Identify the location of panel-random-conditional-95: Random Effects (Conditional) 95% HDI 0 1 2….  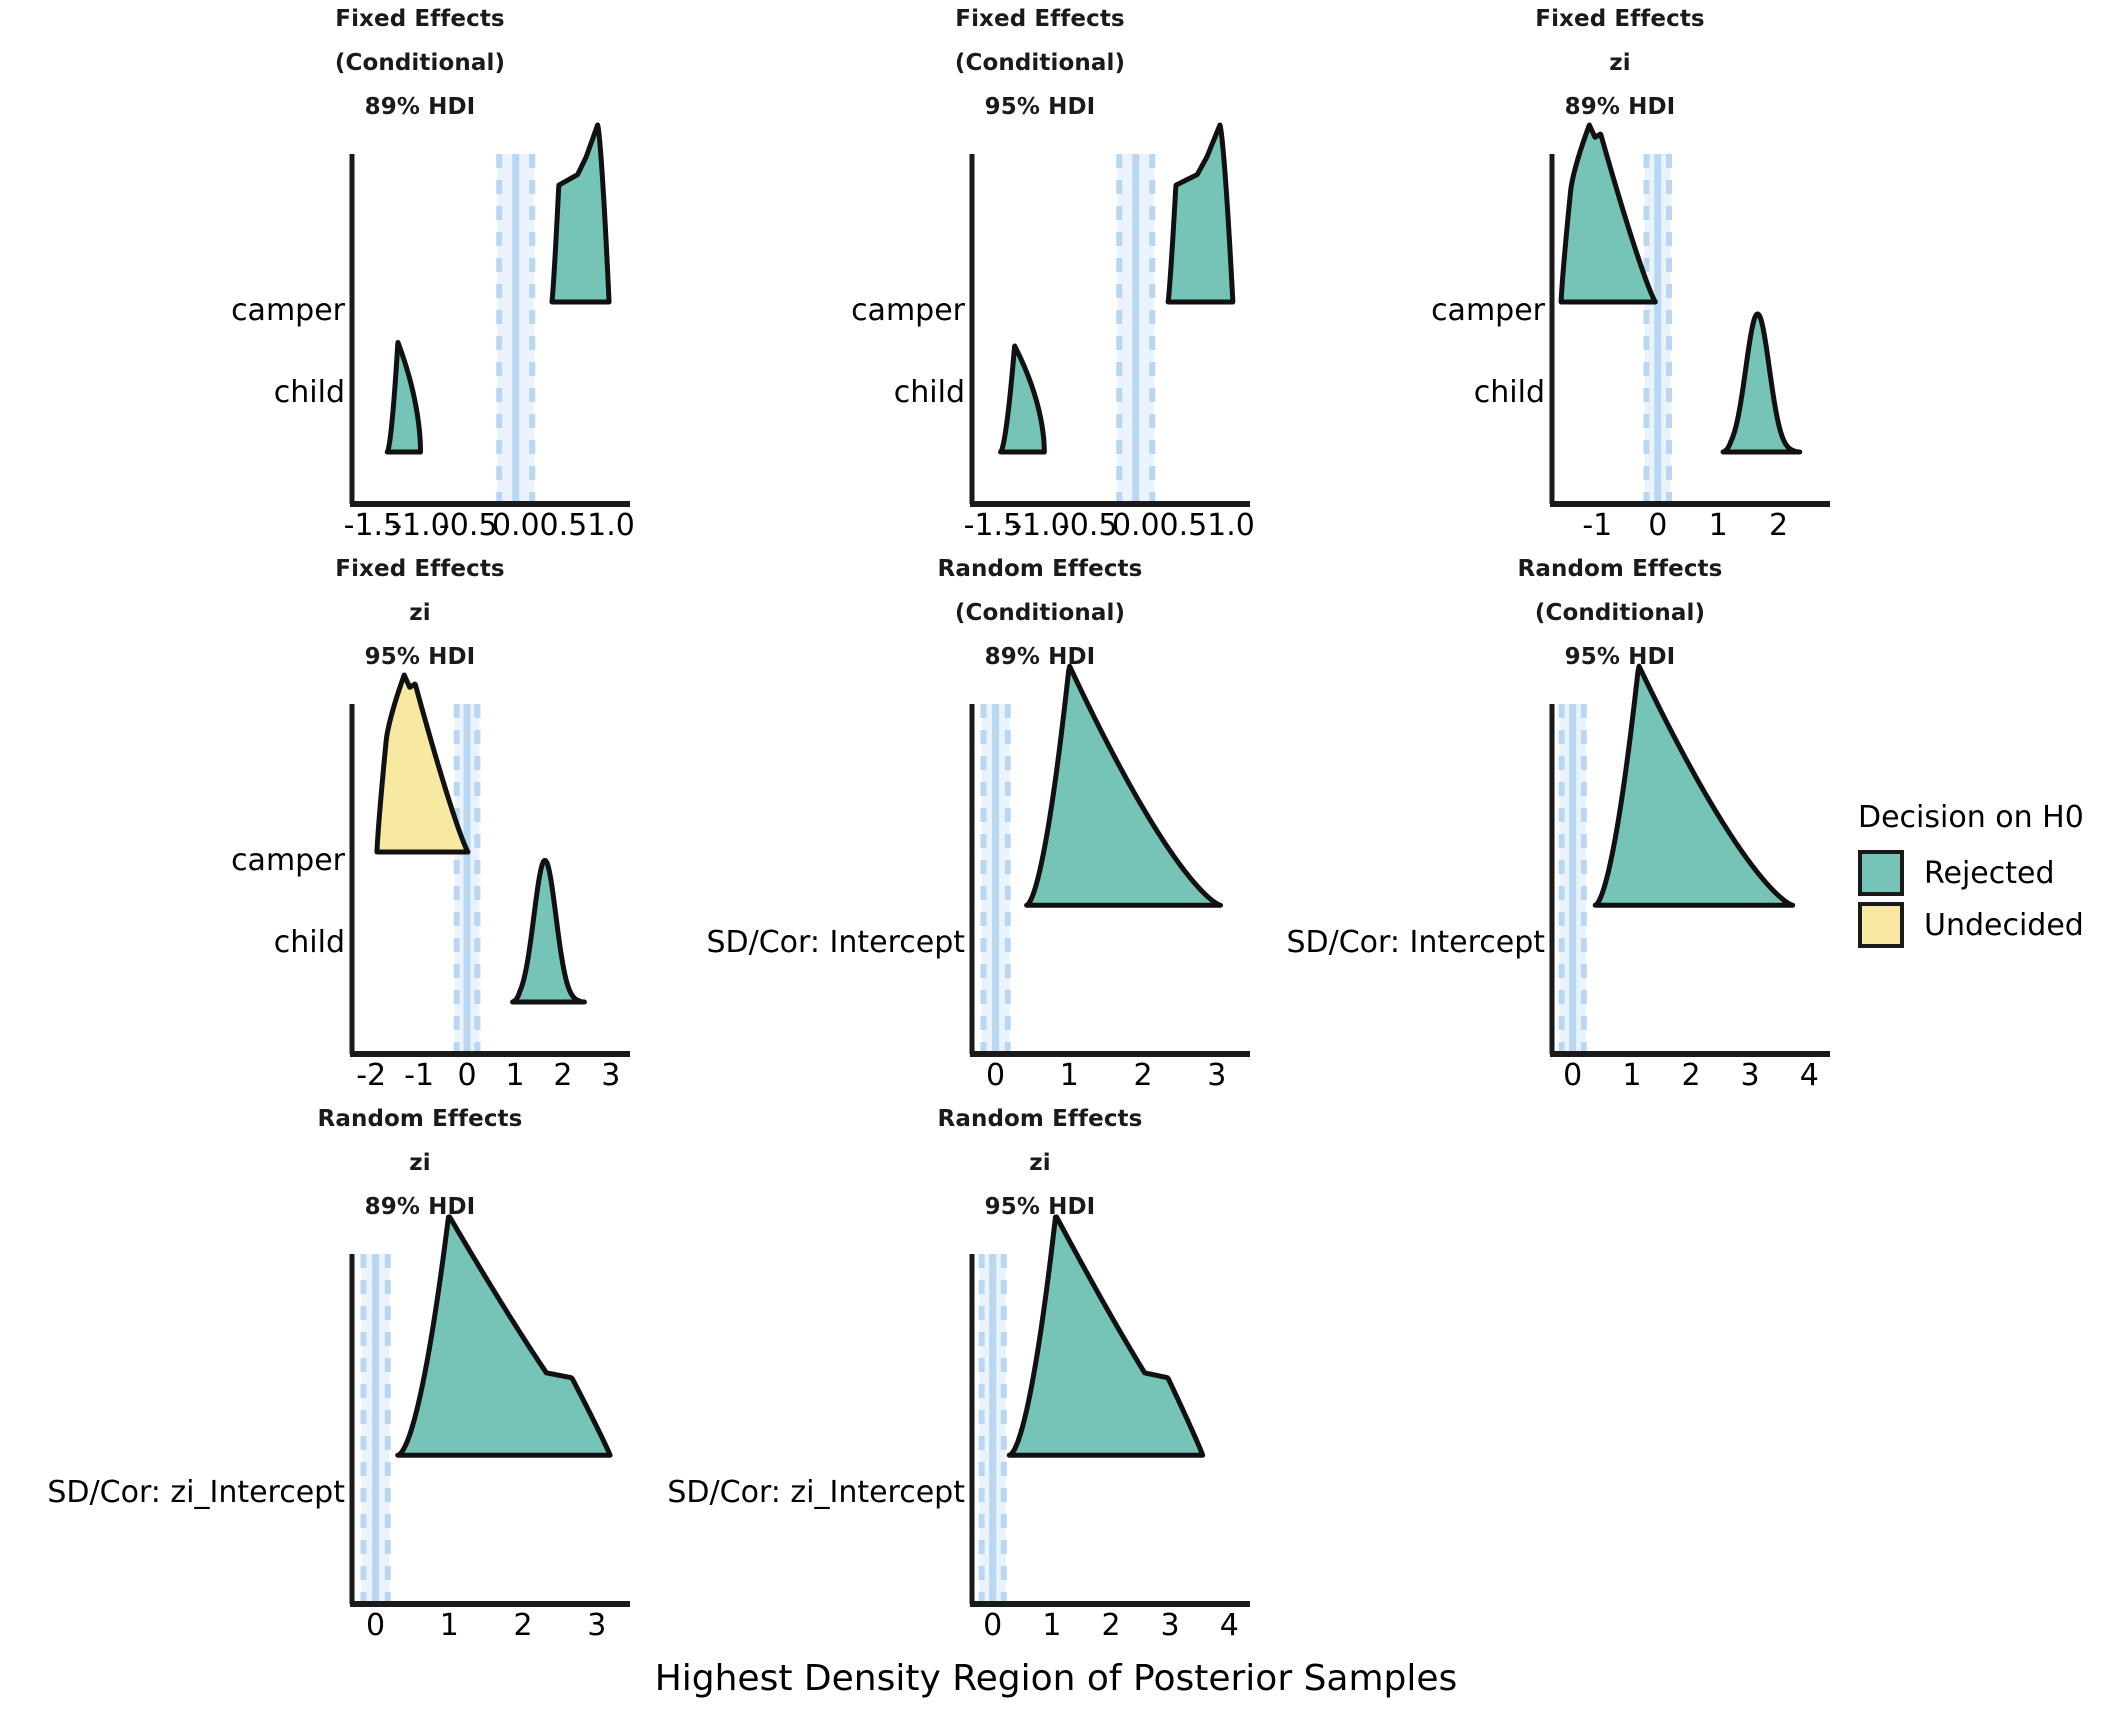
(1563, 828).